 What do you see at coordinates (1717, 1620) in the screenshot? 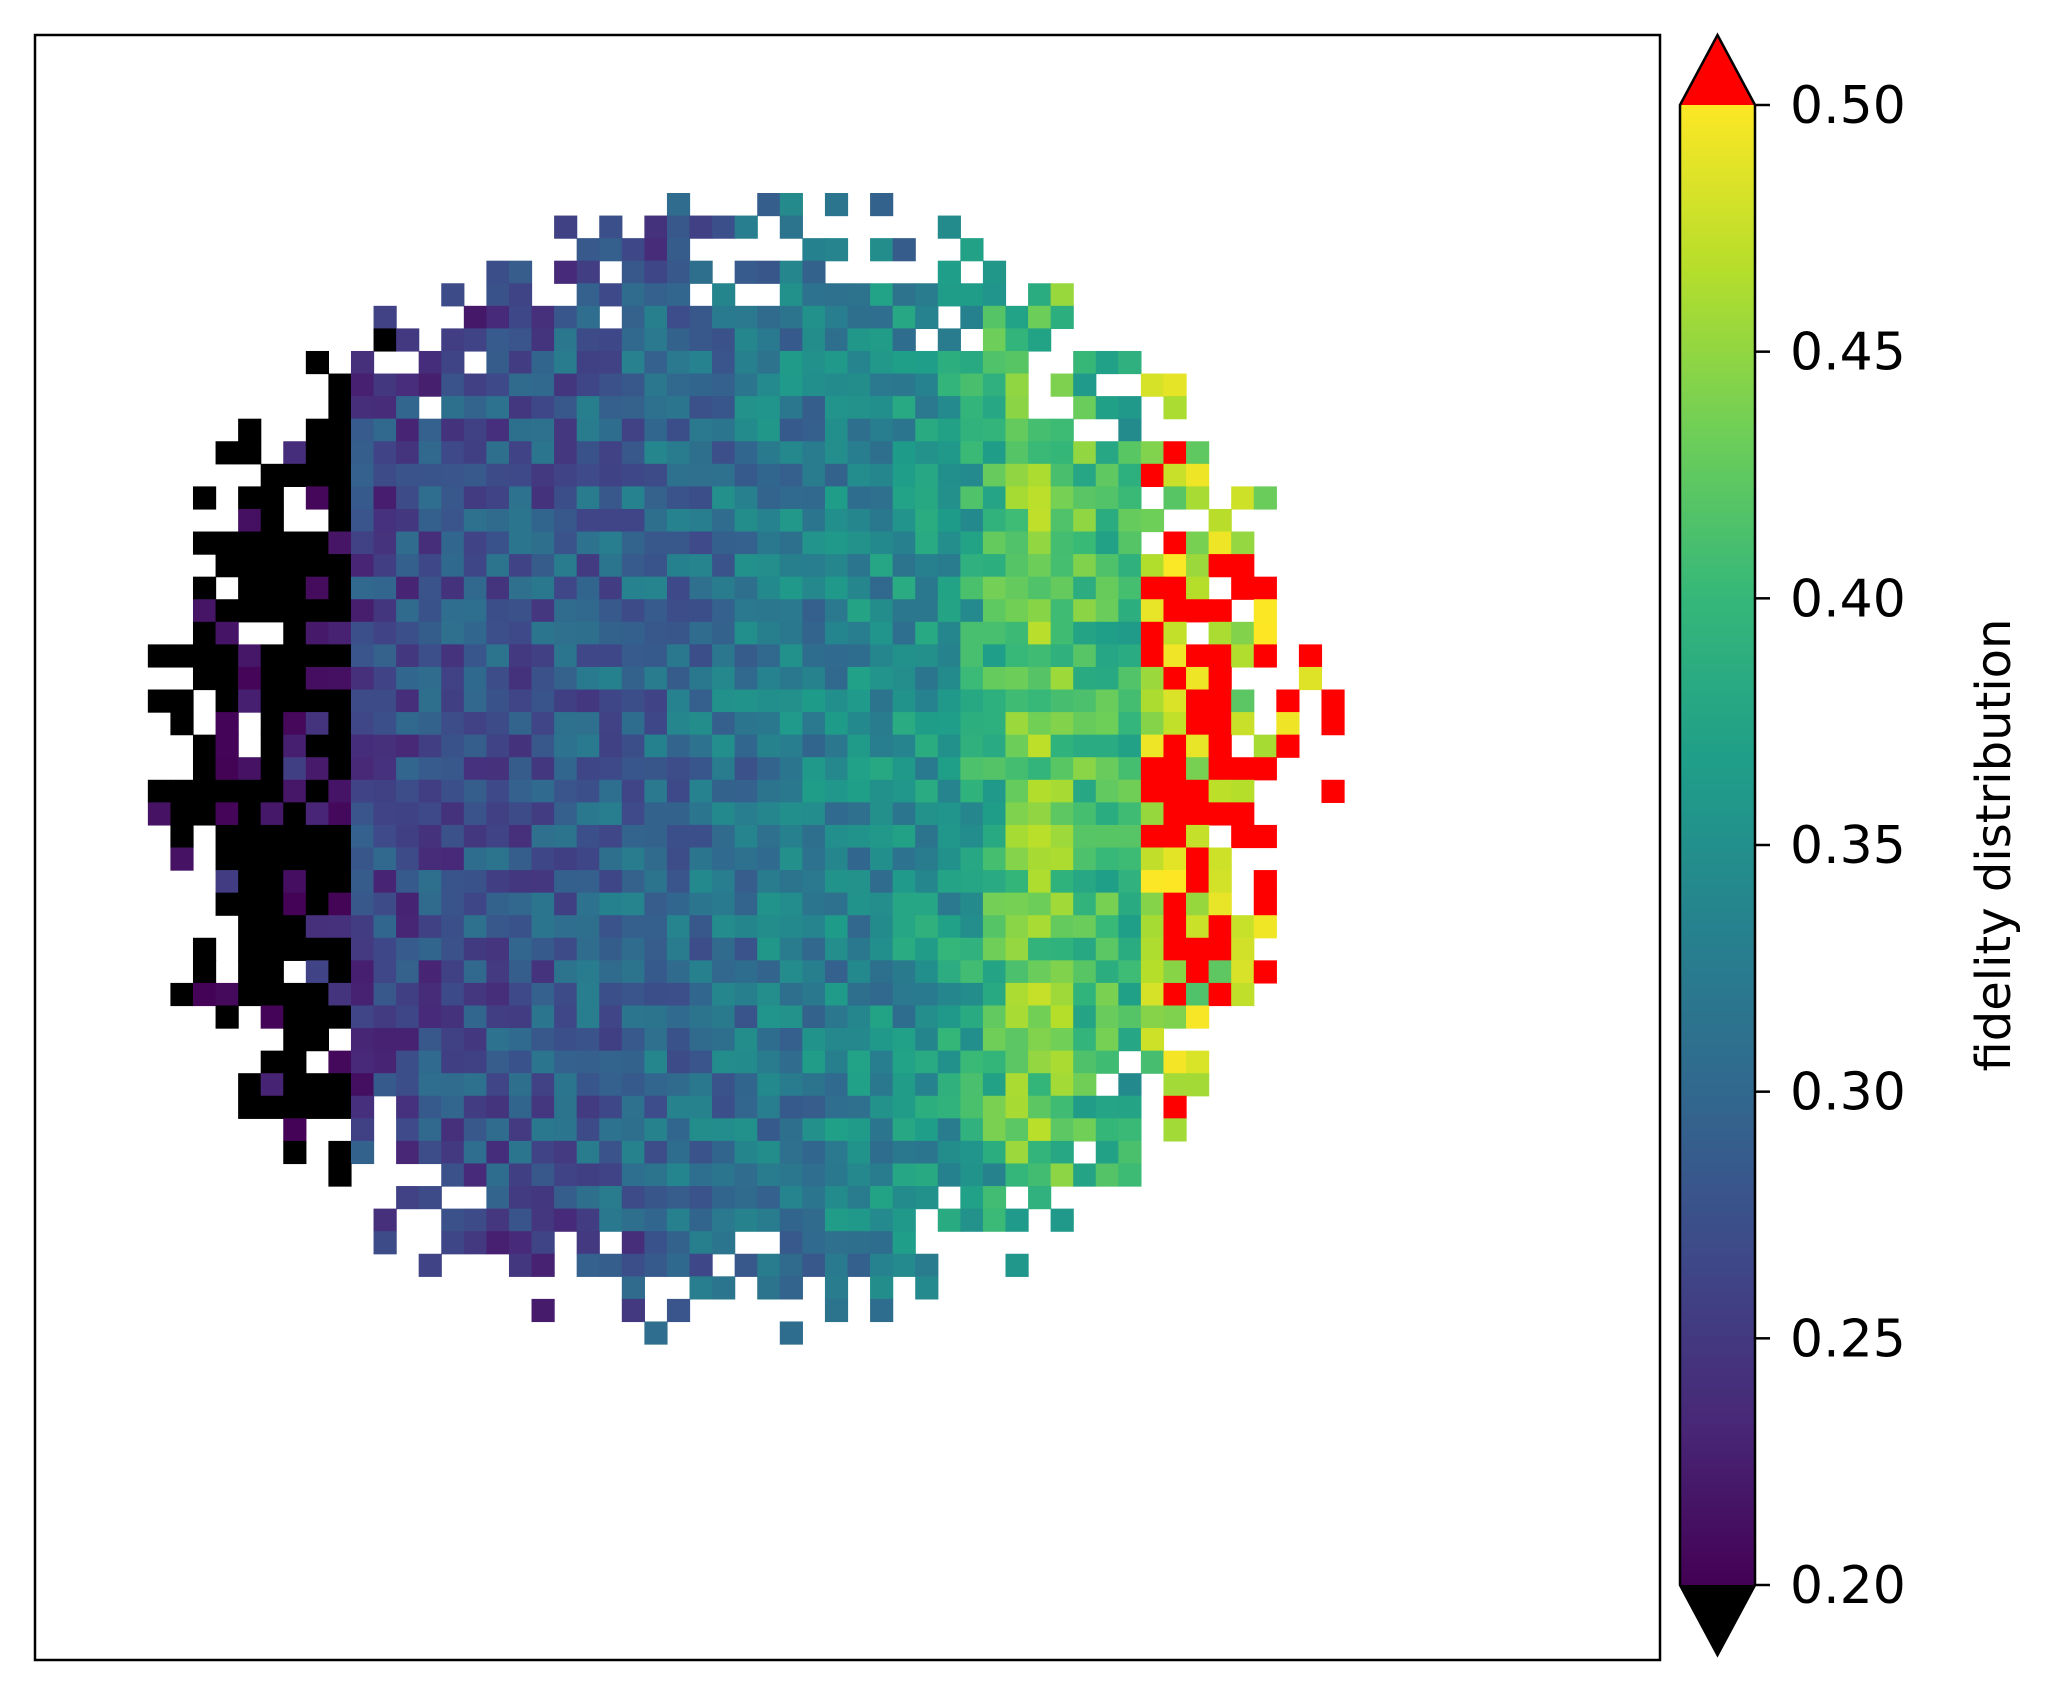
I see `colorbar-under-extension` at bounding box center [1717, 1620].